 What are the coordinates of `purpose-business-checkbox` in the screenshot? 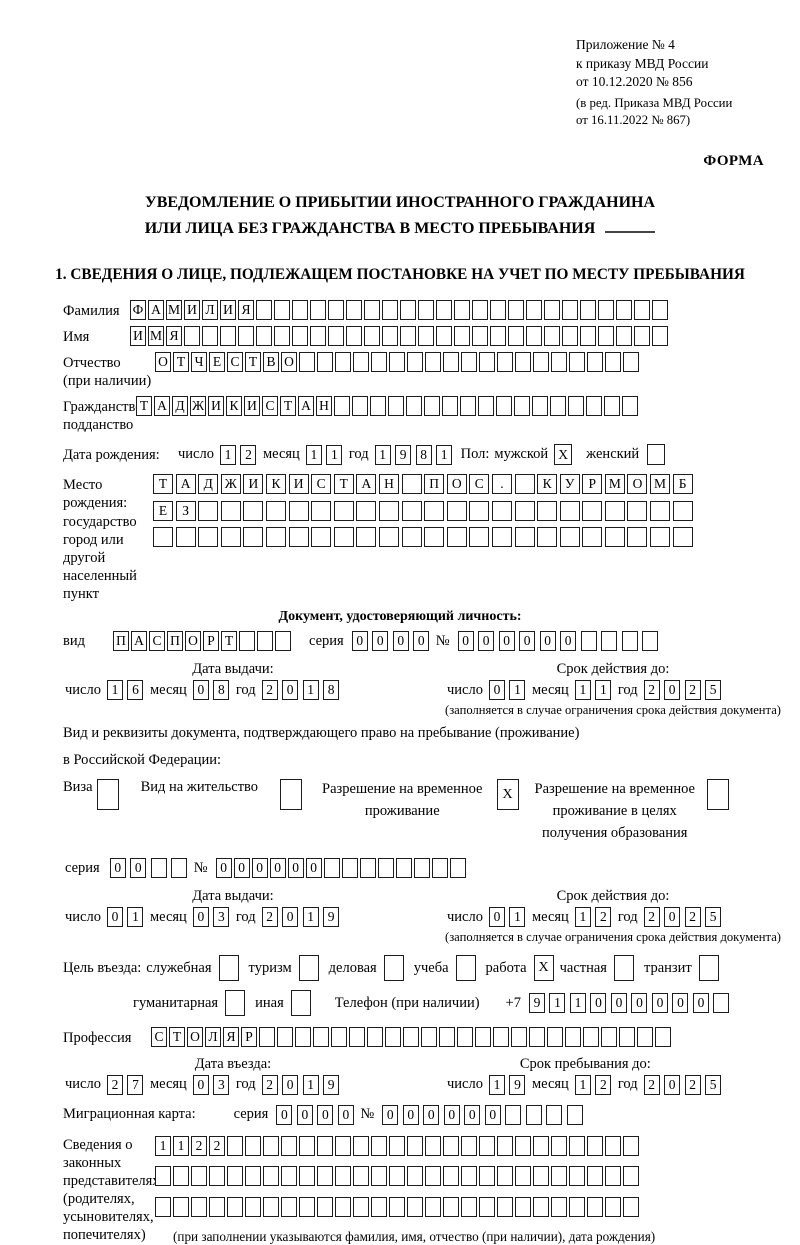 It's located at (393, 968).